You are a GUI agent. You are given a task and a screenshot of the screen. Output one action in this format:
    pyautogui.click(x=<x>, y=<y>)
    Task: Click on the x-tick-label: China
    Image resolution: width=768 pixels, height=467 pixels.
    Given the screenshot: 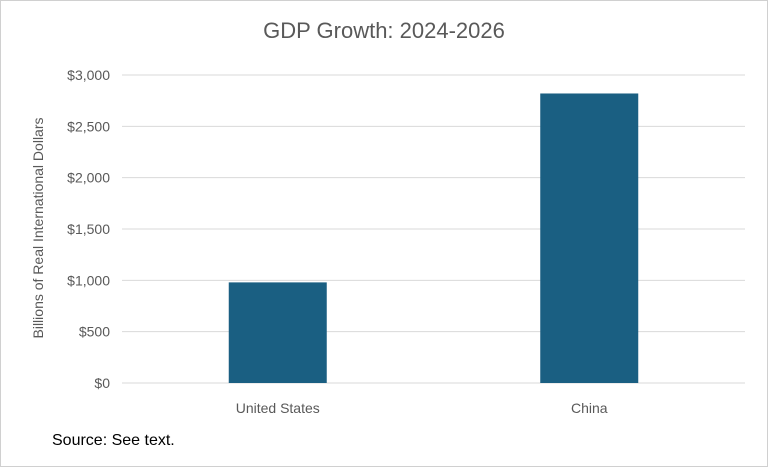 What is the action you would take?
    pyautogui.click(x=589, y=408)
    